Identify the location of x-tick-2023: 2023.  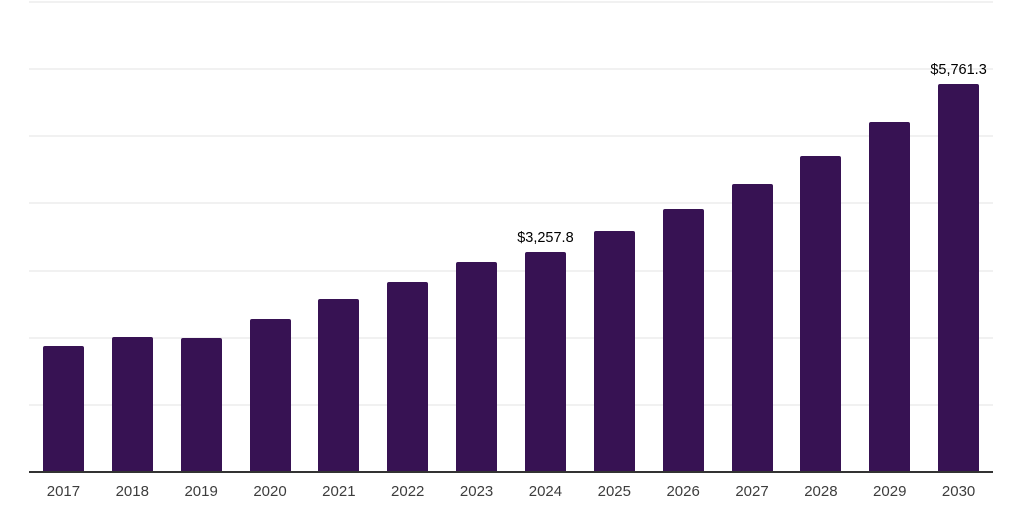
(476, 491).